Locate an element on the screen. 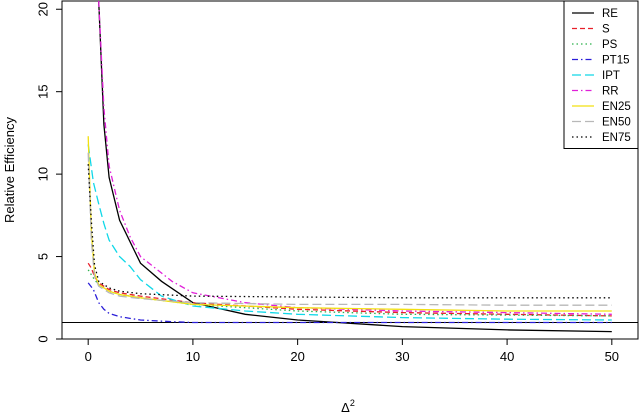 The width and height of the screenshot is (640, 418). x-axis-label: Δ2 is located at coordinates (348, 406).